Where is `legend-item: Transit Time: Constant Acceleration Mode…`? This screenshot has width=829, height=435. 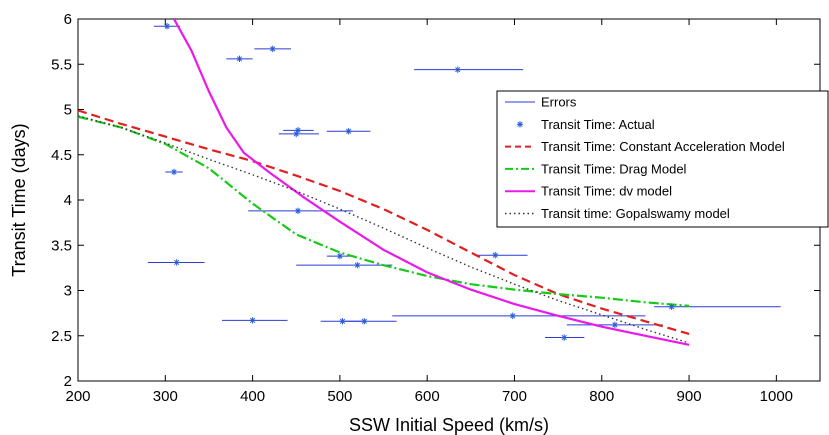
legend-item: Transit Time: Constant Acceleration Mode… is located at coordinates (645, 146).